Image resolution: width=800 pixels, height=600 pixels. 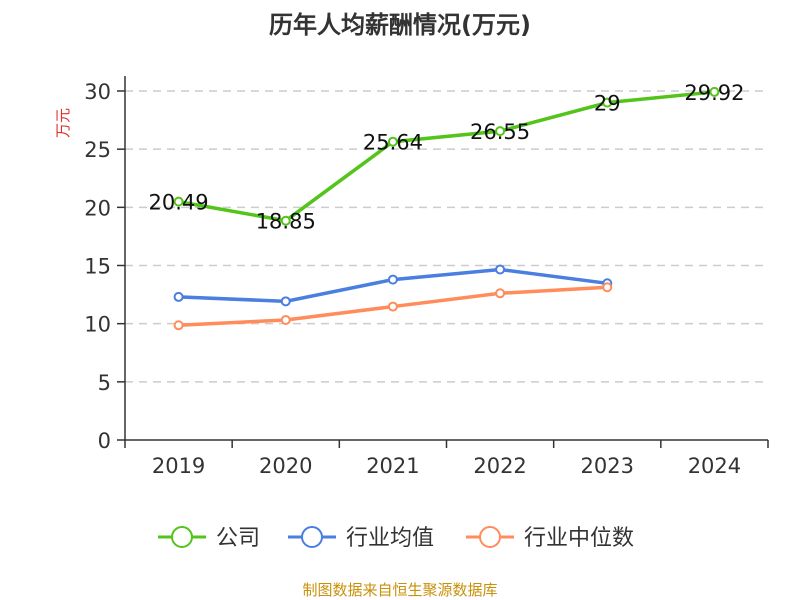 I want to click on legend-label: 行业中位数, so click(x=579, y=538).